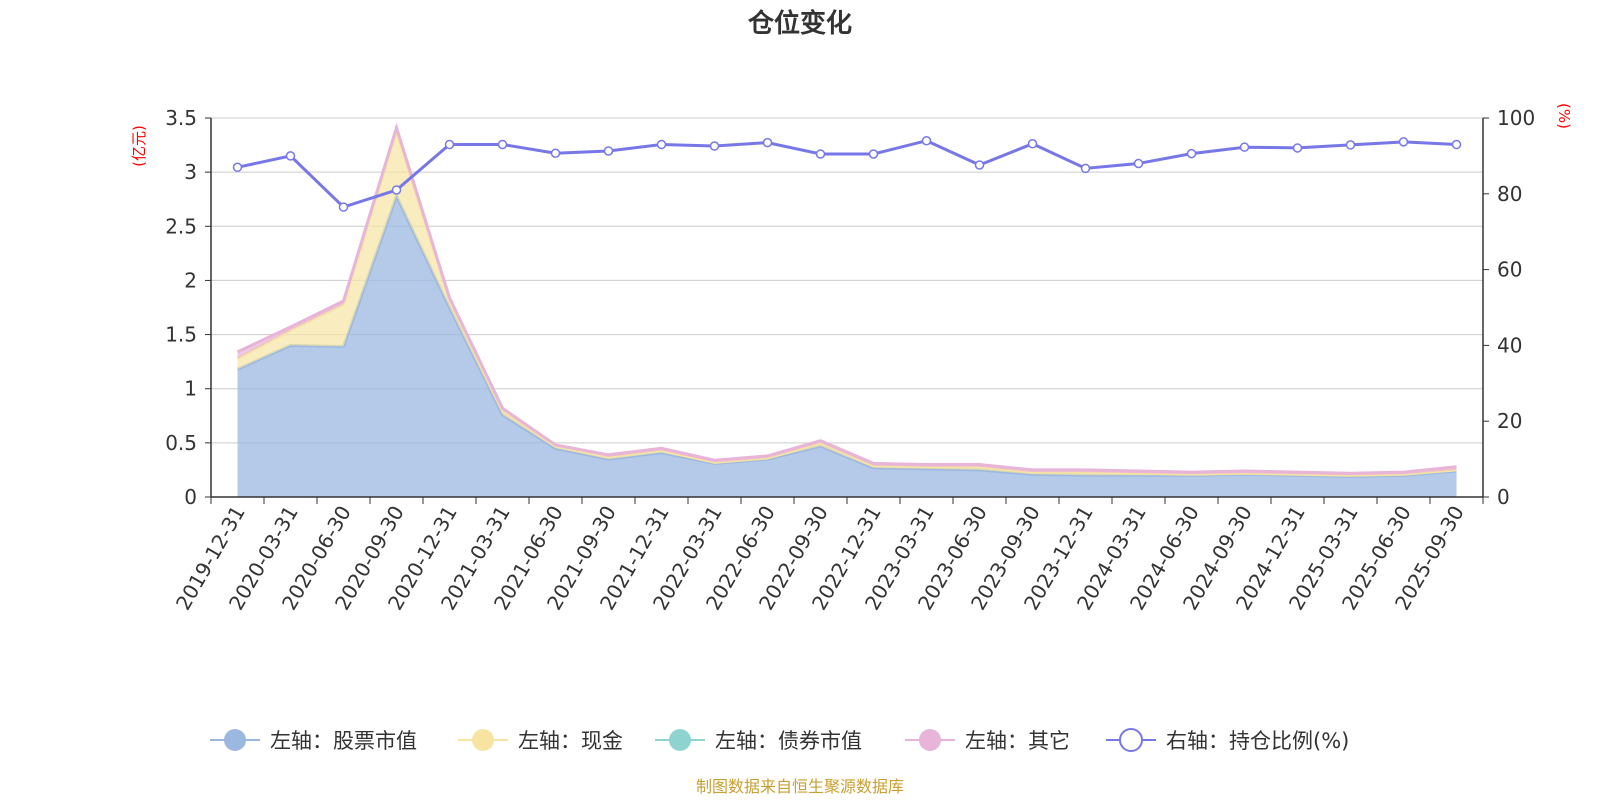 The image size is (1600, 800). What do you see at coordinates (181, 118) in the screenshot?
I see `left-axis-tick-label: 3.5` at bounding box center [181, 118].